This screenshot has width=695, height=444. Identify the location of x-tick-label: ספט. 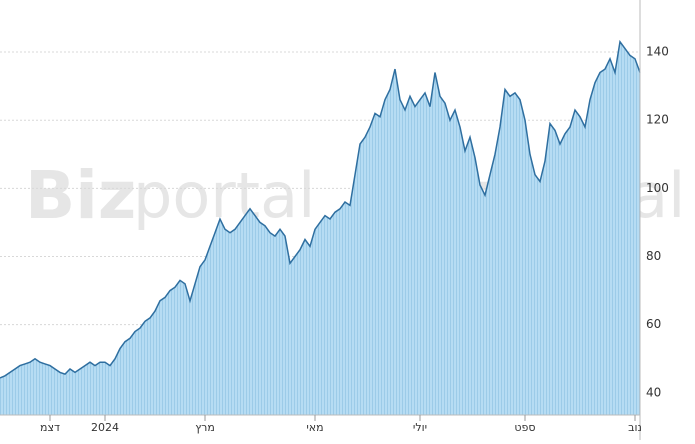
(524, 427).